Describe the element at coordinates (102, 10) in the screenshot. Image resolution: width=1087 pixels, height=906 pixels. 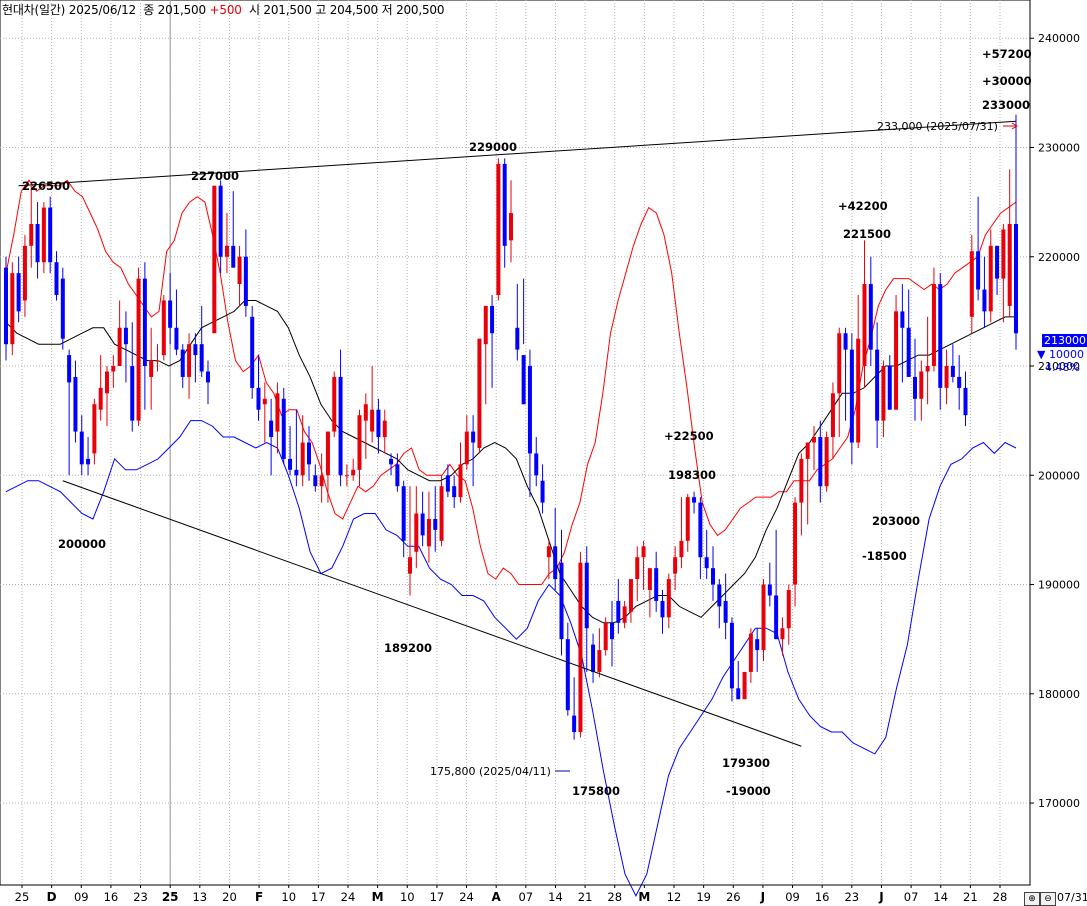
I see `chart-date: 2025/06/12` at that location.